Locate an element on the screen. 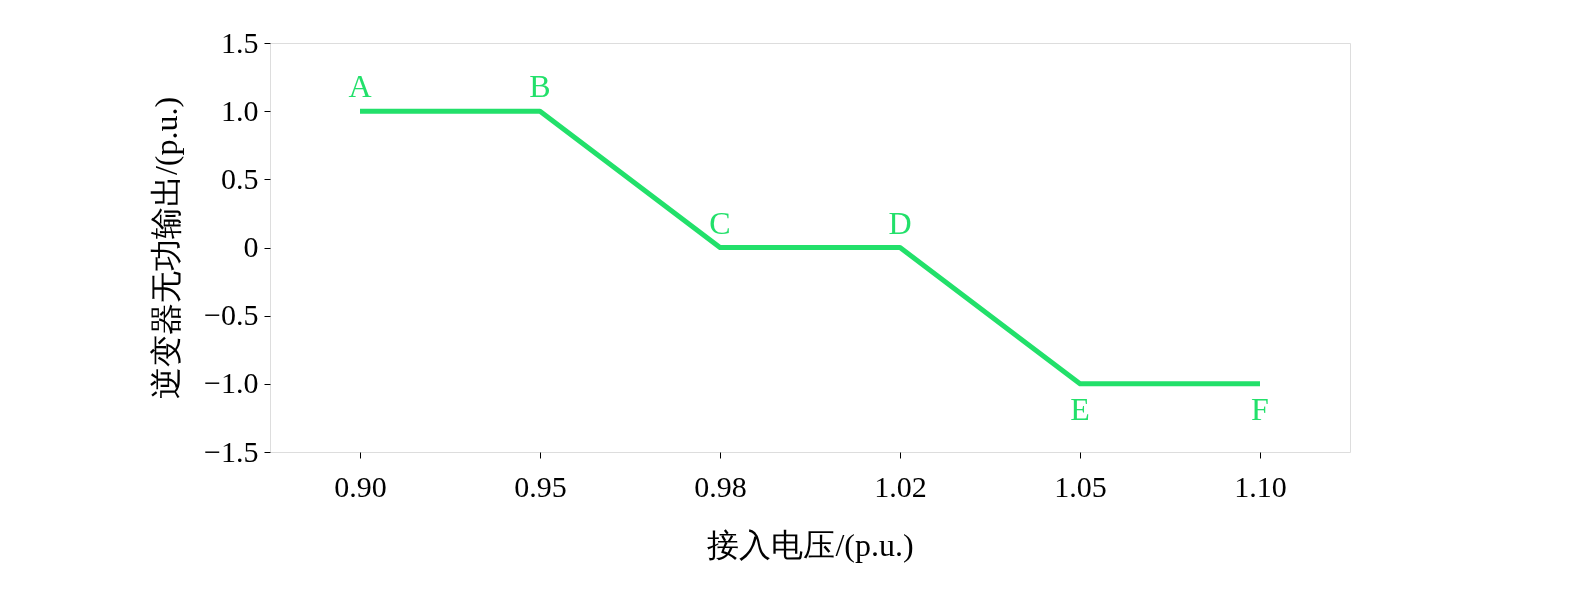 The height and width of the screenshot is (593, 1575). y-tick-label: −0.5 is located at coordinates (231, 315).